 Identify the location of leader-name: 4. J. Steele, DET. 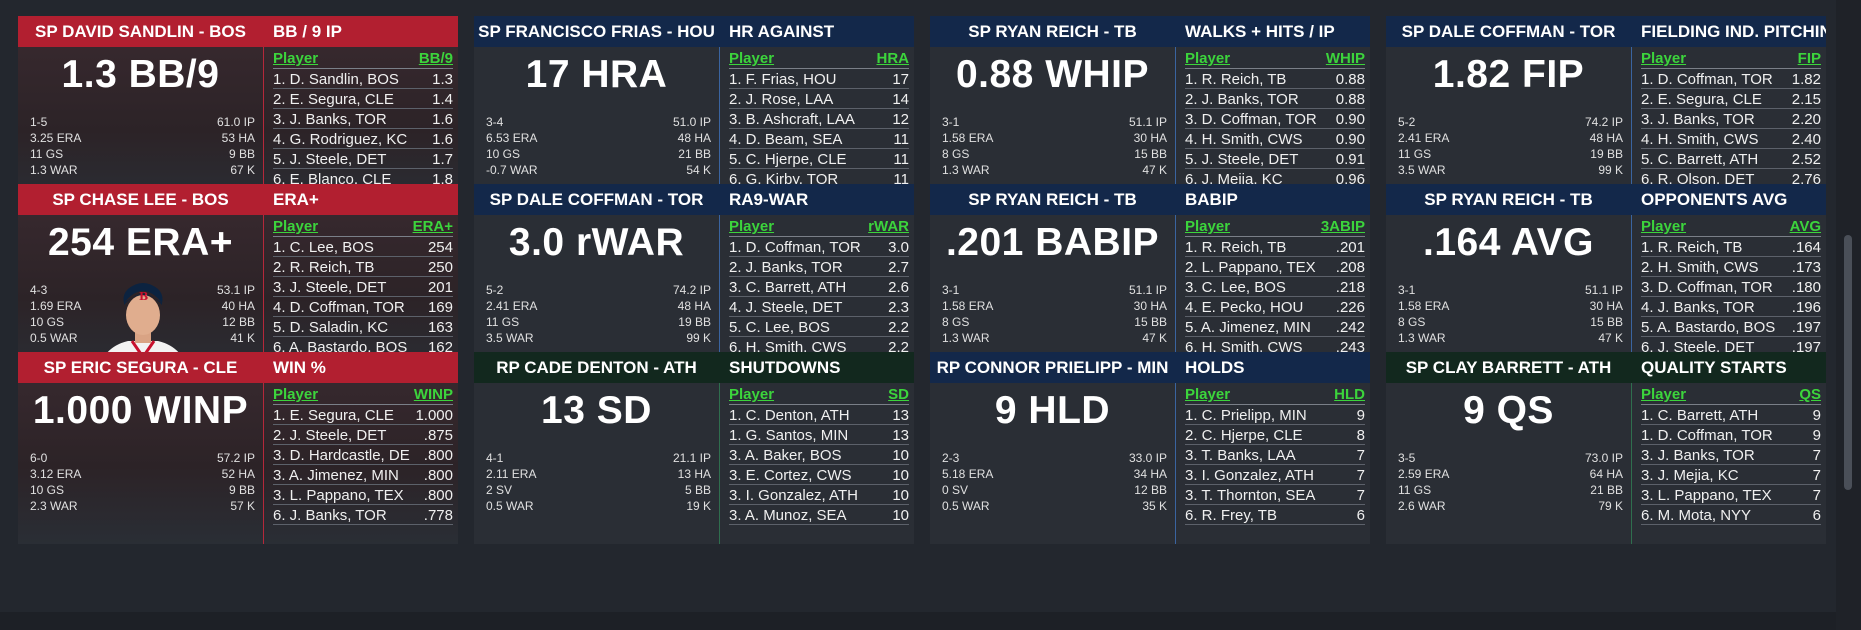
(786, 307).